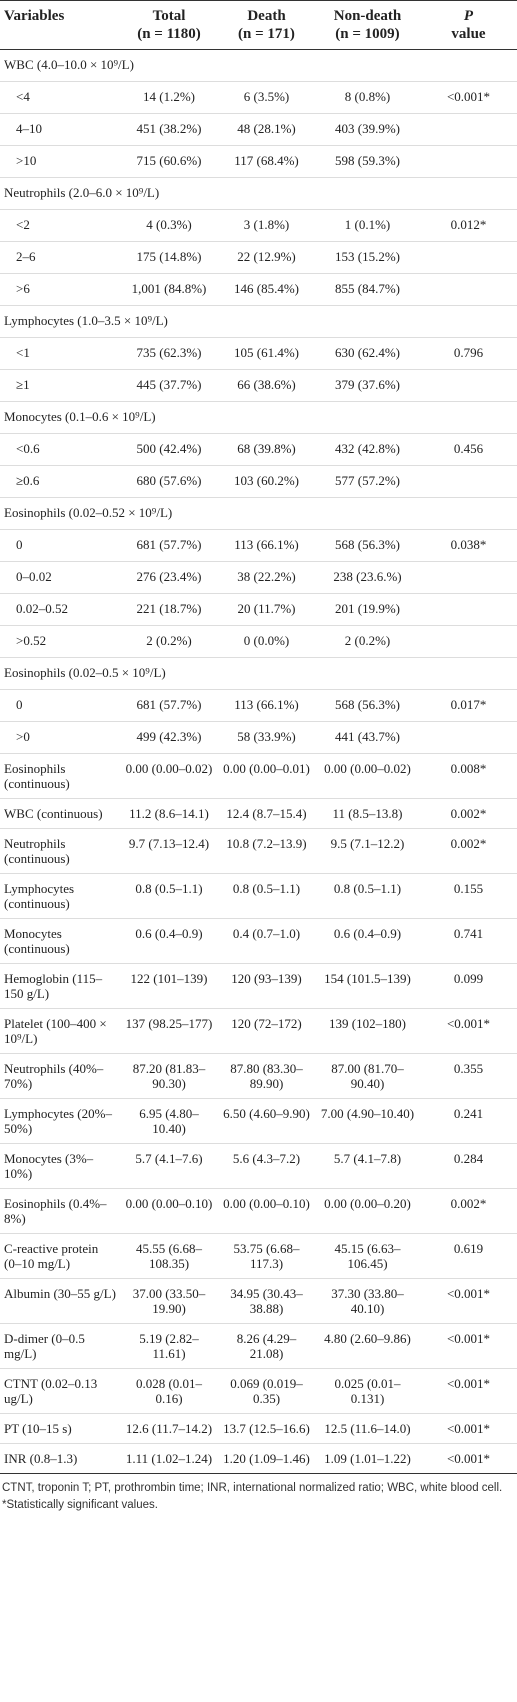 The image size is (517, 1702). Describe the element at coordinates (468, 941) in the screenshot. I see `table-cell: 0.741` at that location.